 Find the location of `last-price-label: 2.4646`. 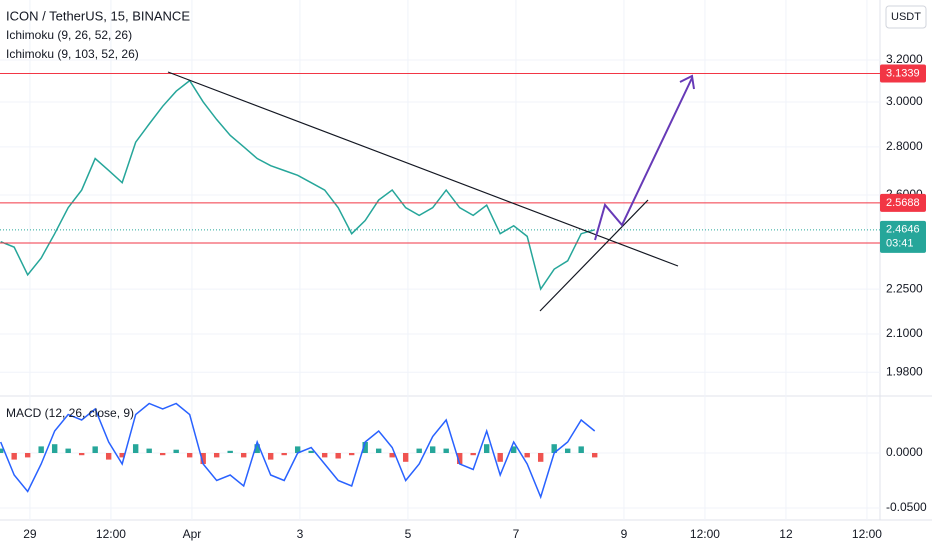

last-price-label: 2.4646 is located at coordinates (903, 230).